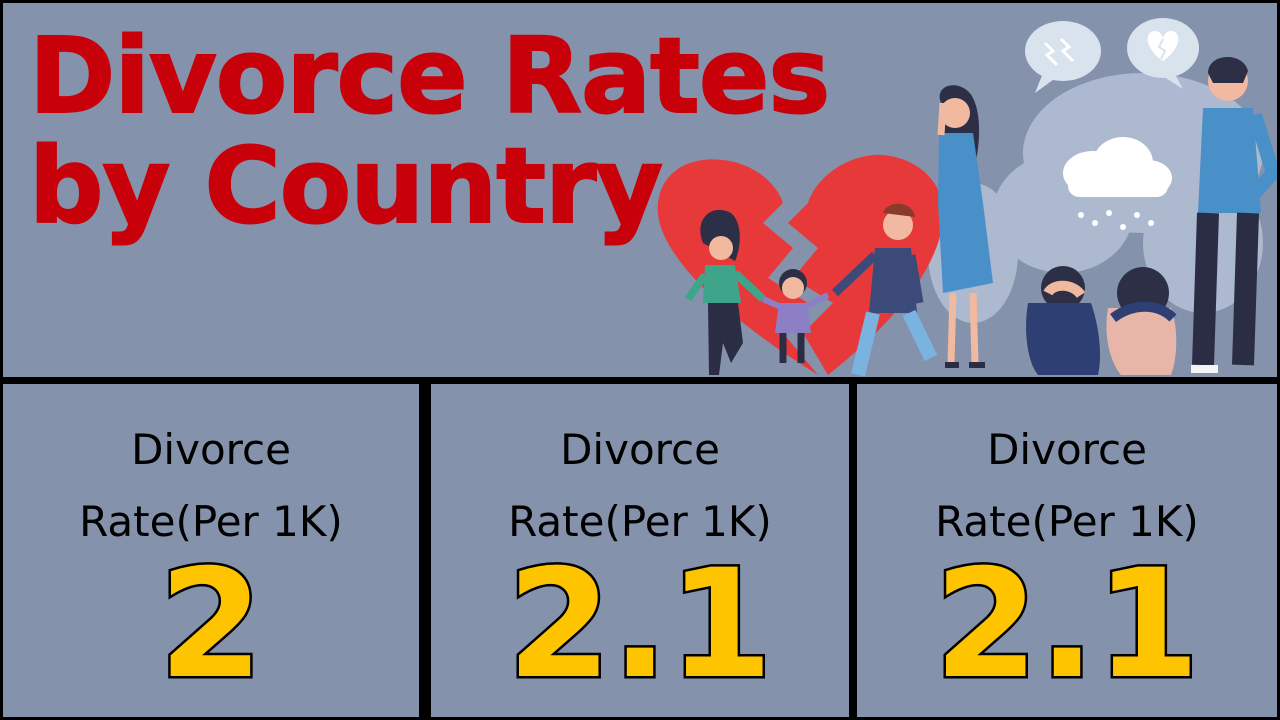 The height and width of the screenshot is (720, 1280). Describe the element at coordinates (965, 226) in the screenshot. I see `woman-crying-figure` at that location.